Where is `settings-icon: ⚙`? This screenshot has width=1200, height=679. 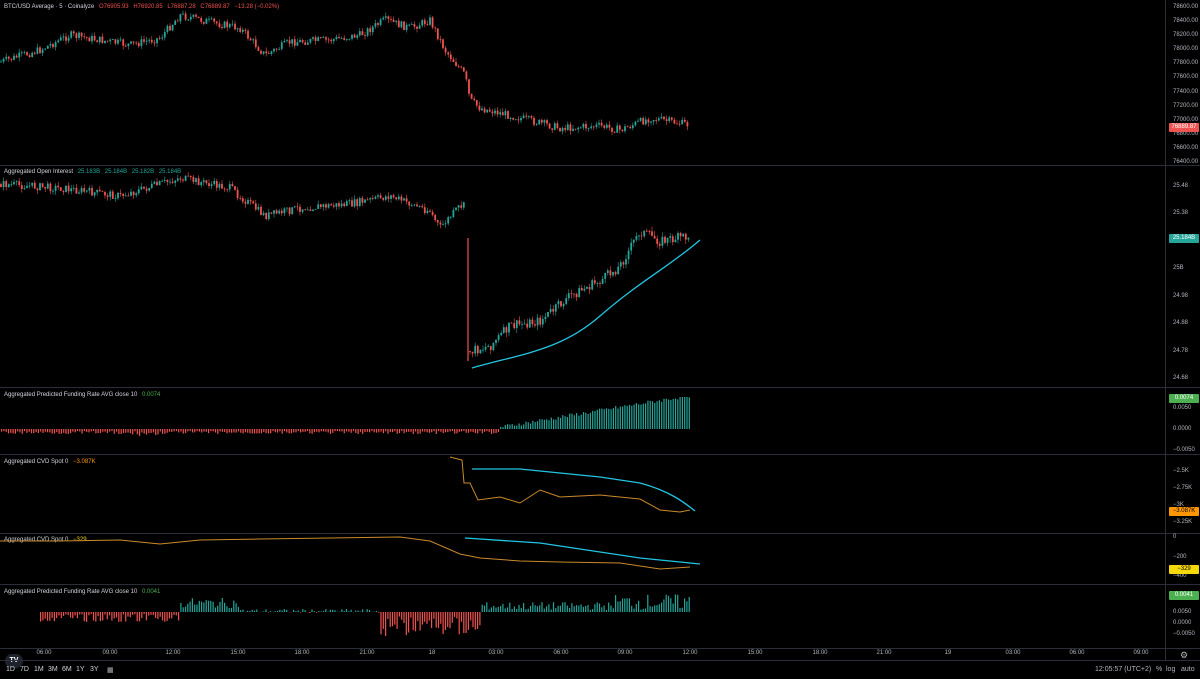 settings-icon: ⚙ is located at coordinates (1184, 655).